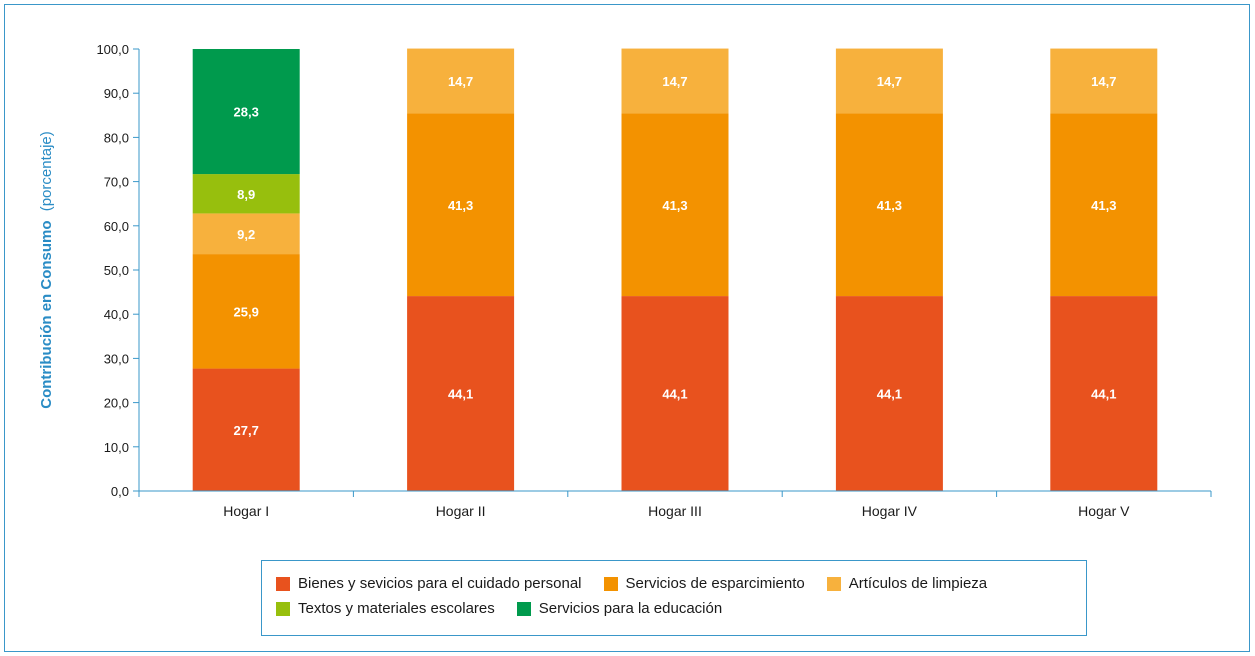 This screenshot has width=1255, height=656. Describe the element at coordinates (116, 226) in the screenshot. I see `y-tick-label: 60,0` at that location.